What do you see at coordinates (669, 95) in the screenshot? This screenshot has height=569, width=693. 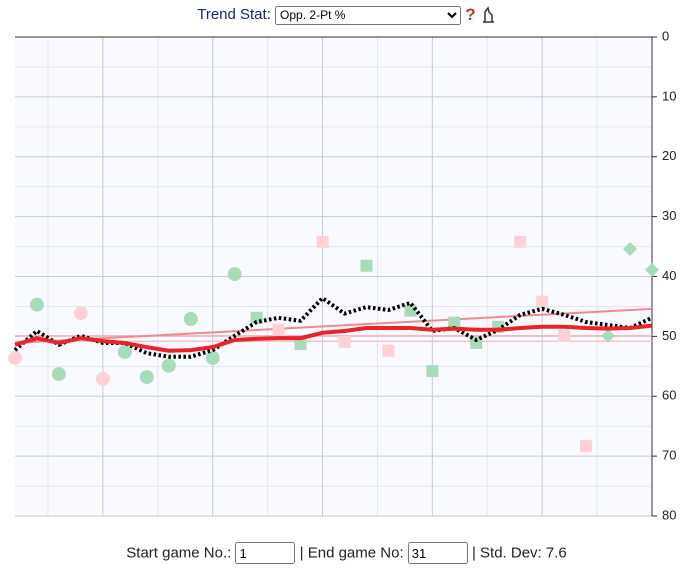 I see `y-tick-label: 10` at bounding box center [669, 95].